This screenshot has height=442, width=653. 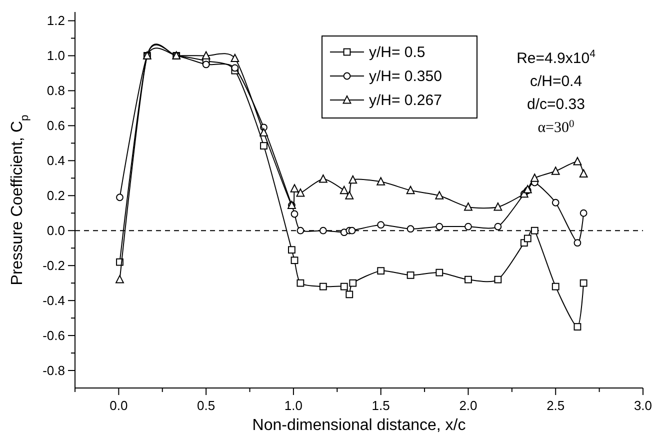 I want to click on annotation: c/H=0.4, so click(x=556, y=81).